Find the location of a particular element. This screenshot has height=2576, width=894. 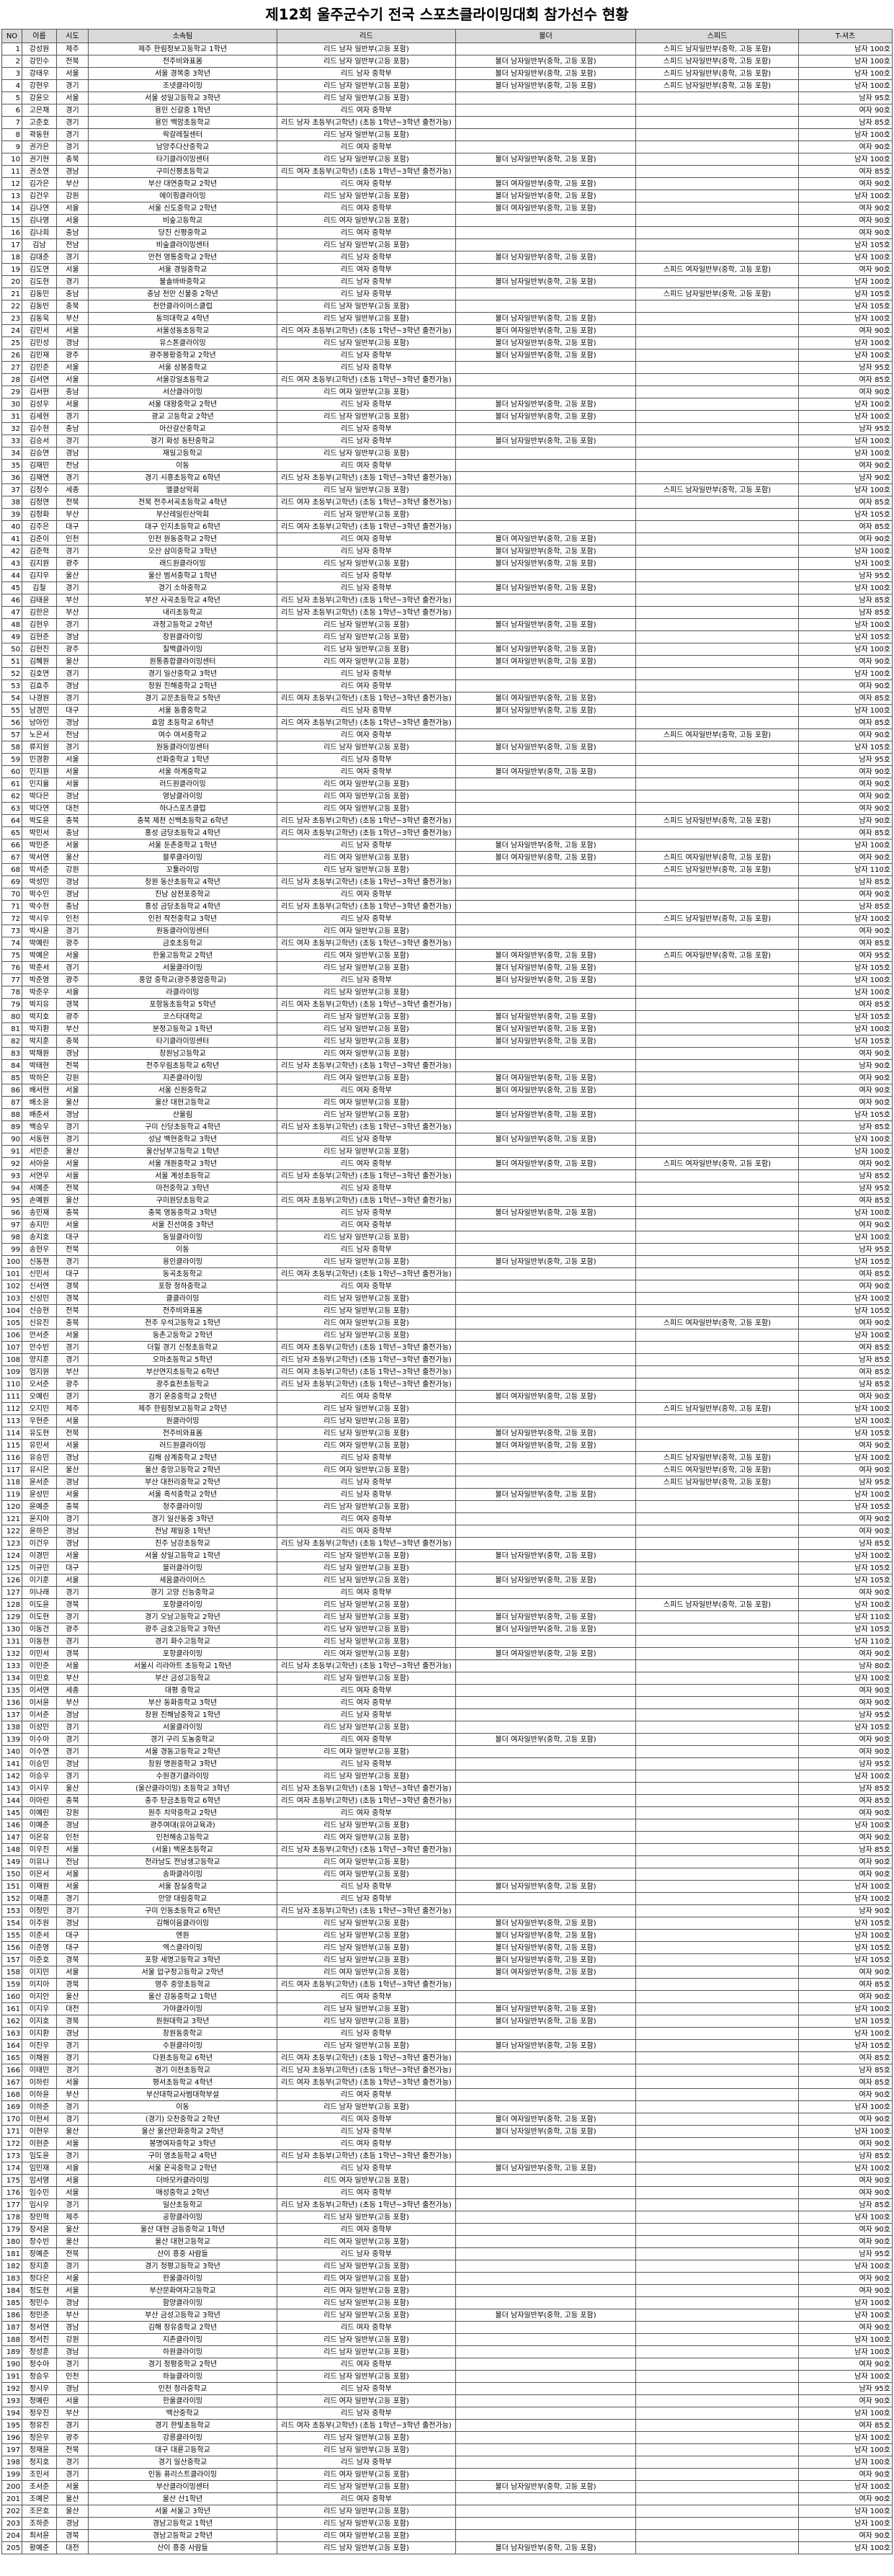

table-row: 99 송현우 전북 이동 리드 남자 중학부 남자 95호 is located at coordinates (447, 1249).